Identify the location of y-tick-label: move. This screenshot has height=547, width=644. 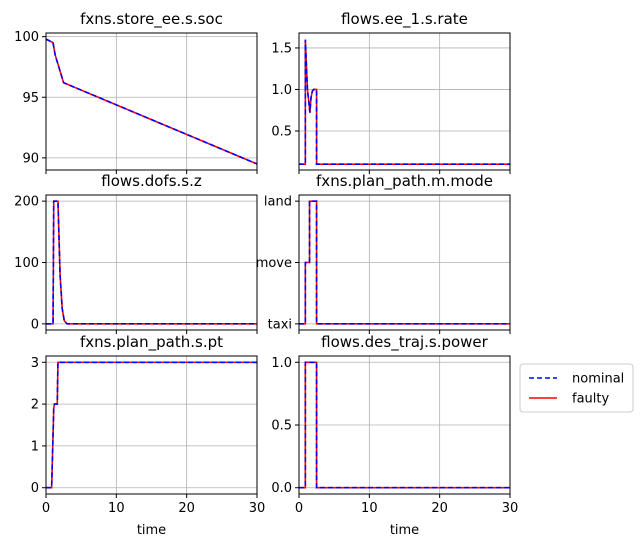
(274, 263).